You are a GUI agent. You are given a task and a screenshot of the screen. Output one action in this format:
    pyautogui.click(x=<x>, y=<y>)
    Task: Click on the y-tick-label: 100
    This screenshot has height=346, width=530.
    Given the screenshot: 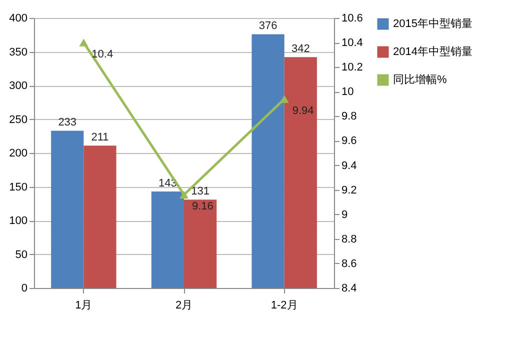 What is the action you would take?
    pyautogui.click(x=18, y=221)
    